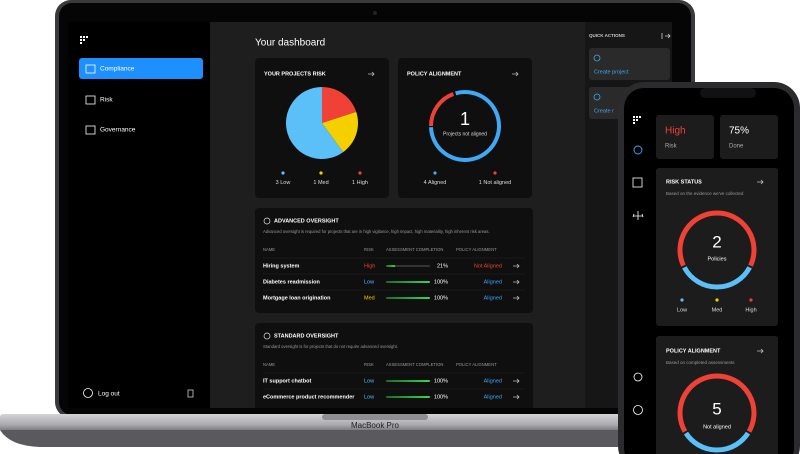  I want to click on quick-action-label: Create project, so click(611, 72).